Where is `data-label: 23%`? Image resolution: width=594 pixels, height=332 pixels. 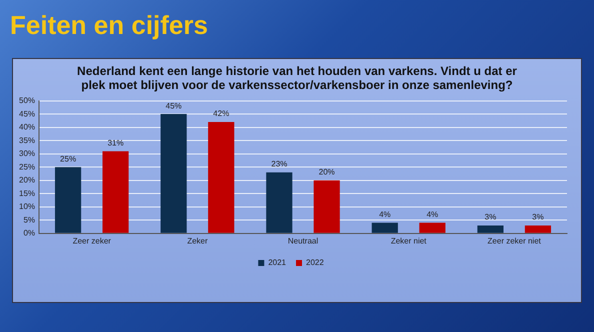 data-label: 23% is located at coordinates (279, 164).